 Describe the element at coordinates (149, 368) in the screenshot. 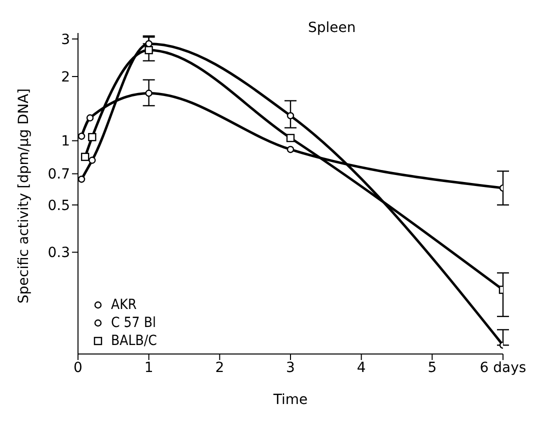

I see `x-tick-label: 1` at that location.